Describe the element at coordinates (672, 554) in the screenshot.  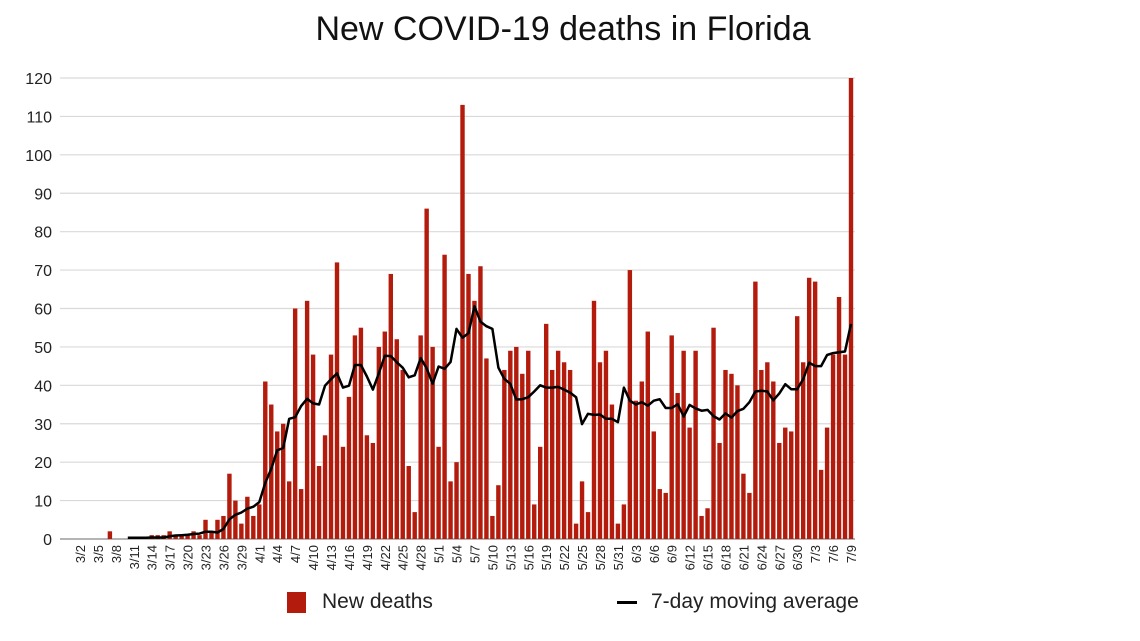
I see `x-tick-label: 6/9` at that location.